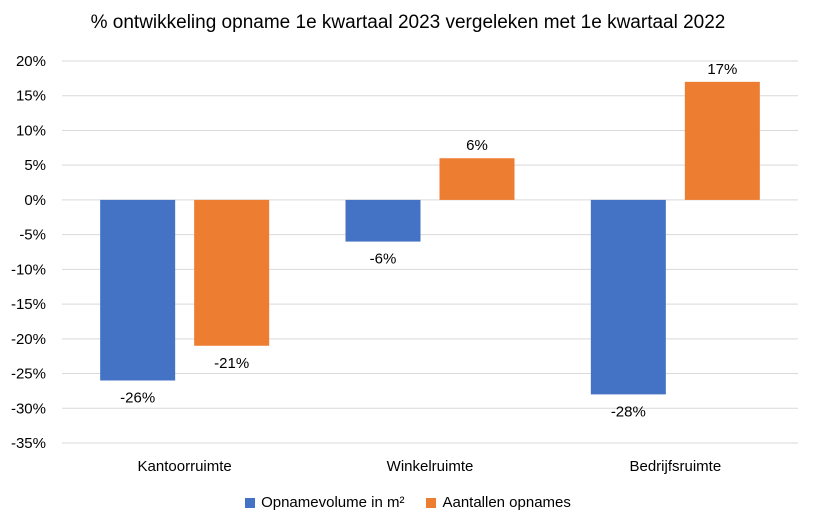 The height and width of the screenshot is (531, 816). Describe the element at coordinates (675, 466) in the screenshot. I see `x-tick-label: Bedrijfsruimte` at that location.